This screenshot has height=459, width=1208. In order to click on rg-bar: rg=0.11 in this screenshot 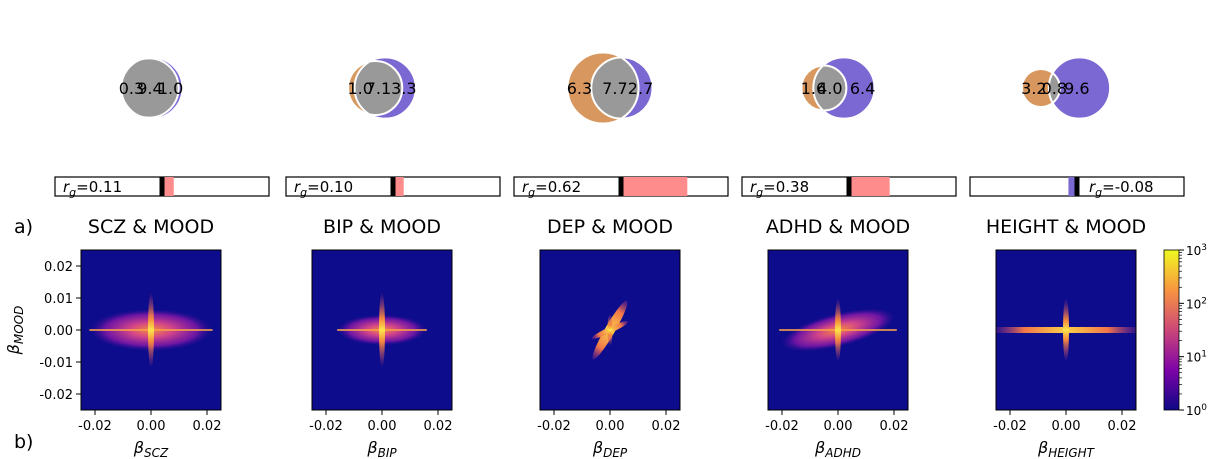, I will do `click(162, 187)`.